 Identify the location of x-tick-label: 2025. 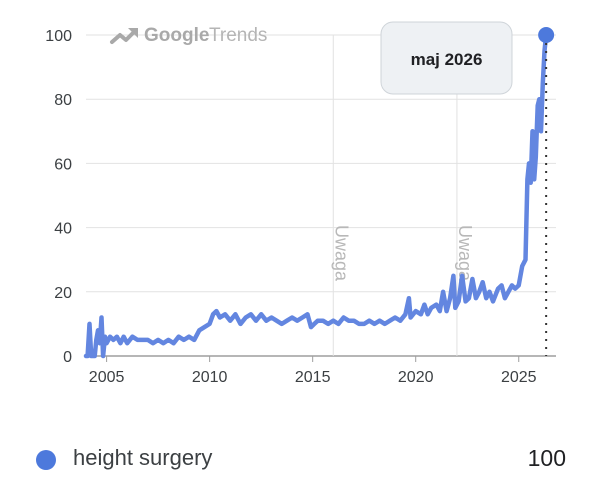
(519, 377).